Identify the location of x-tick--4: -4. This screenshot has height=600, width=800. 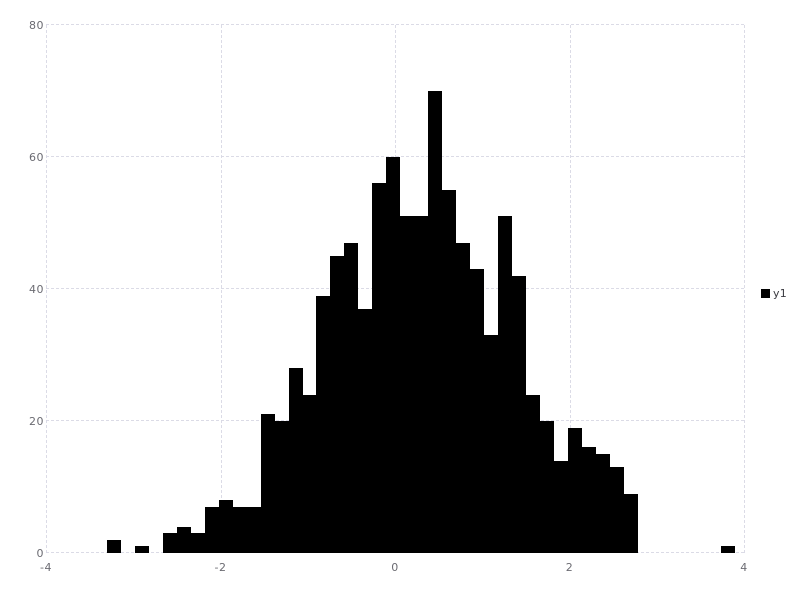
(46, 567).